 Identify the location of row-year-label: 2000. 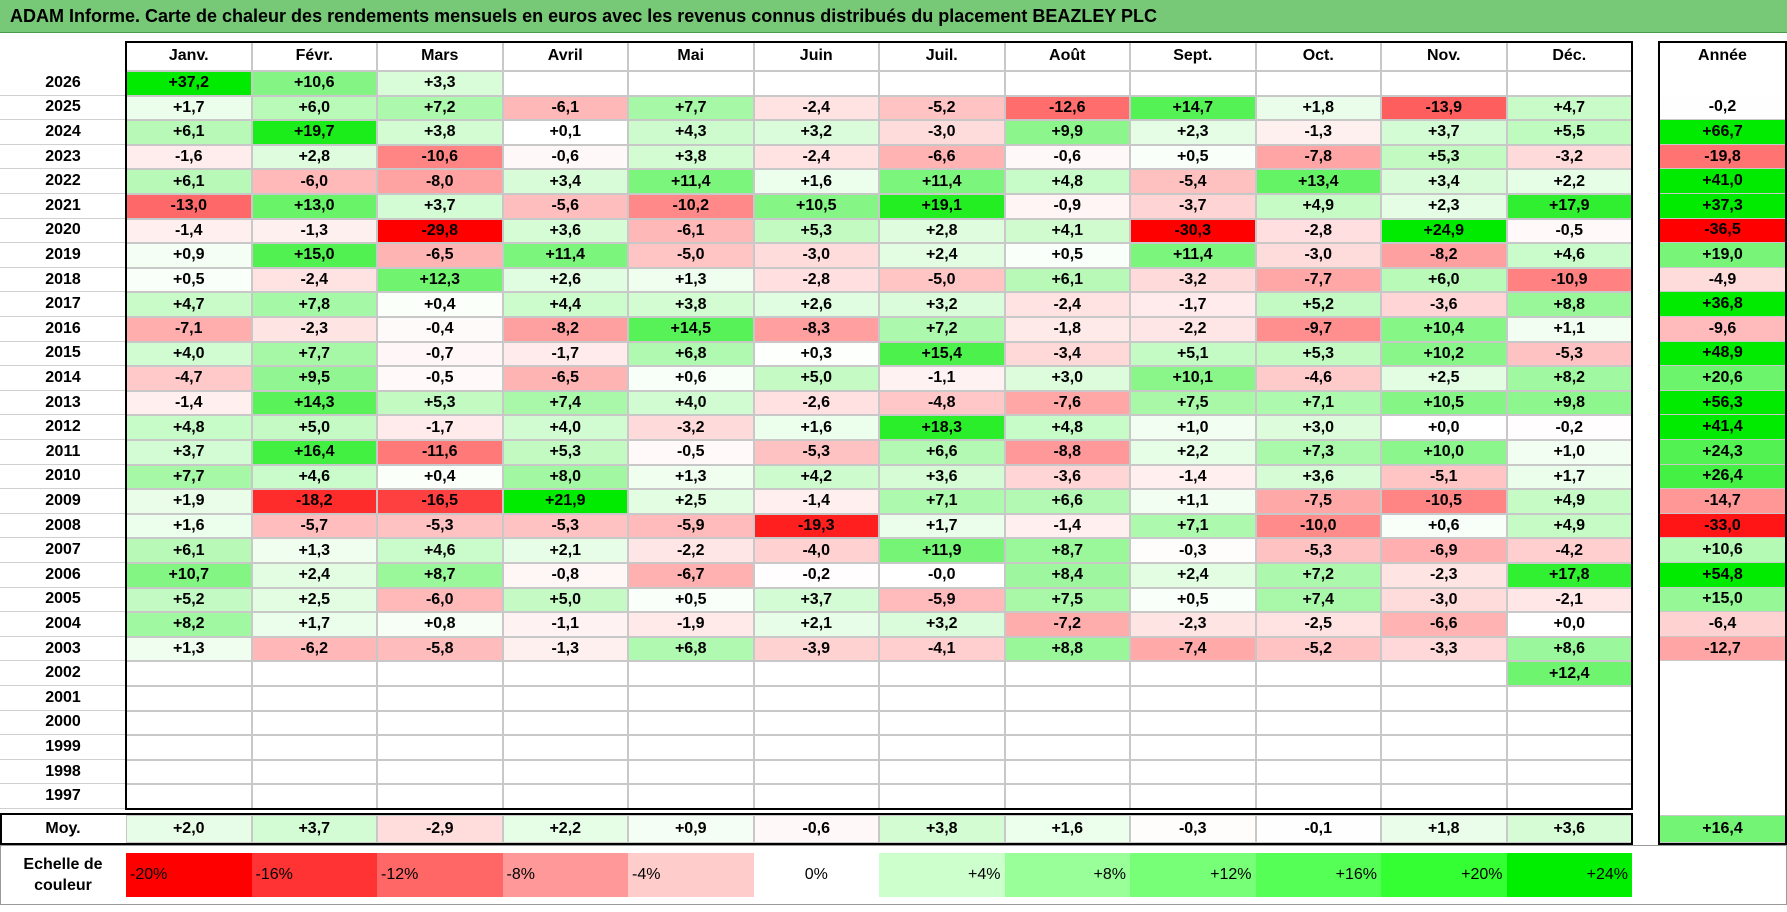
(63, 723).